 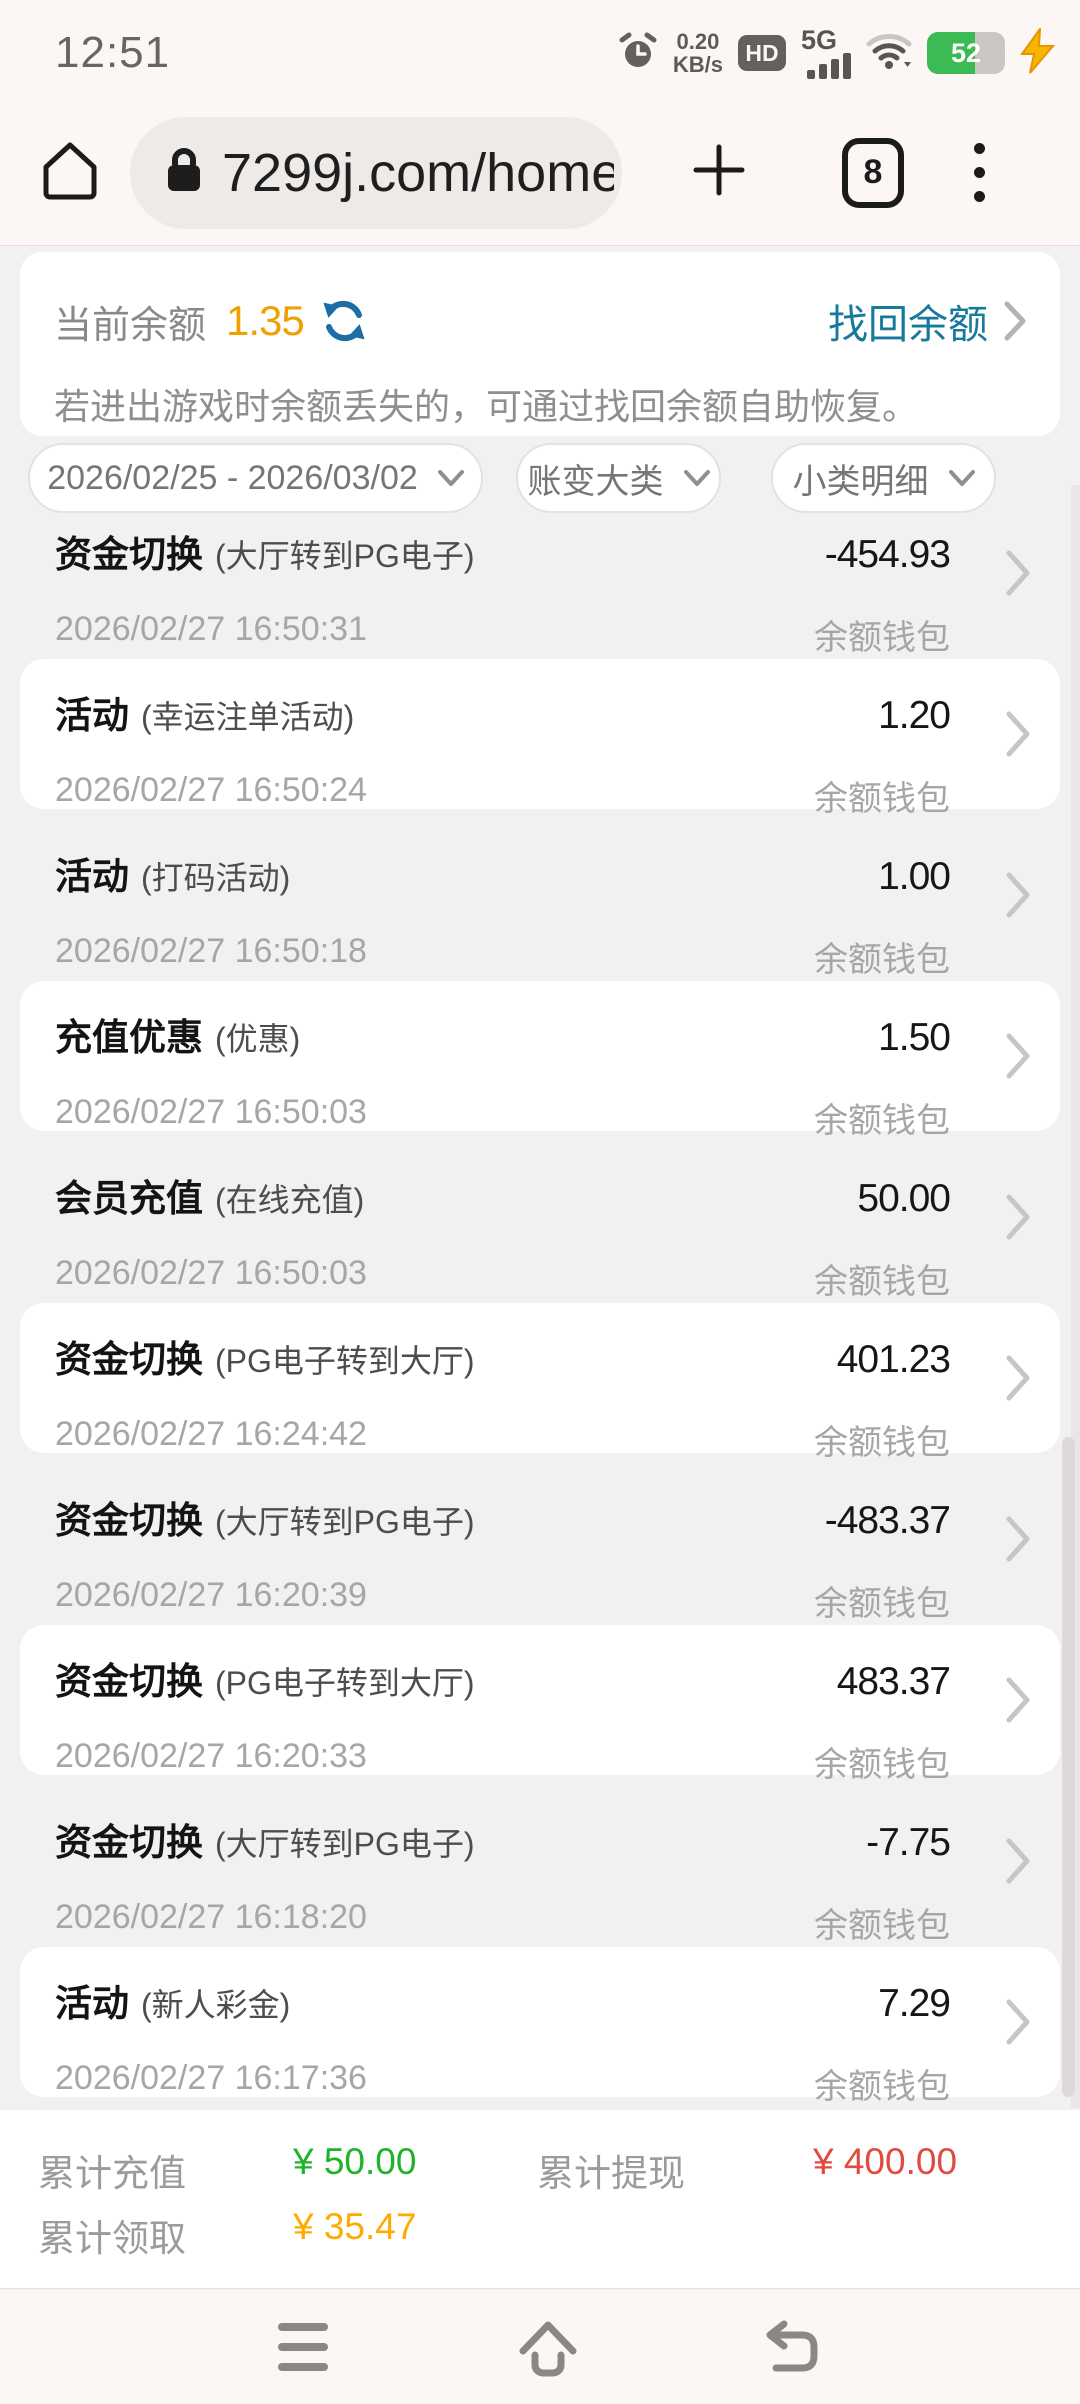 What do you see at coordinates (887, 1520) in the screenshot?
I see `txn-amount: -483.37` at bounding box center [887, 1520].